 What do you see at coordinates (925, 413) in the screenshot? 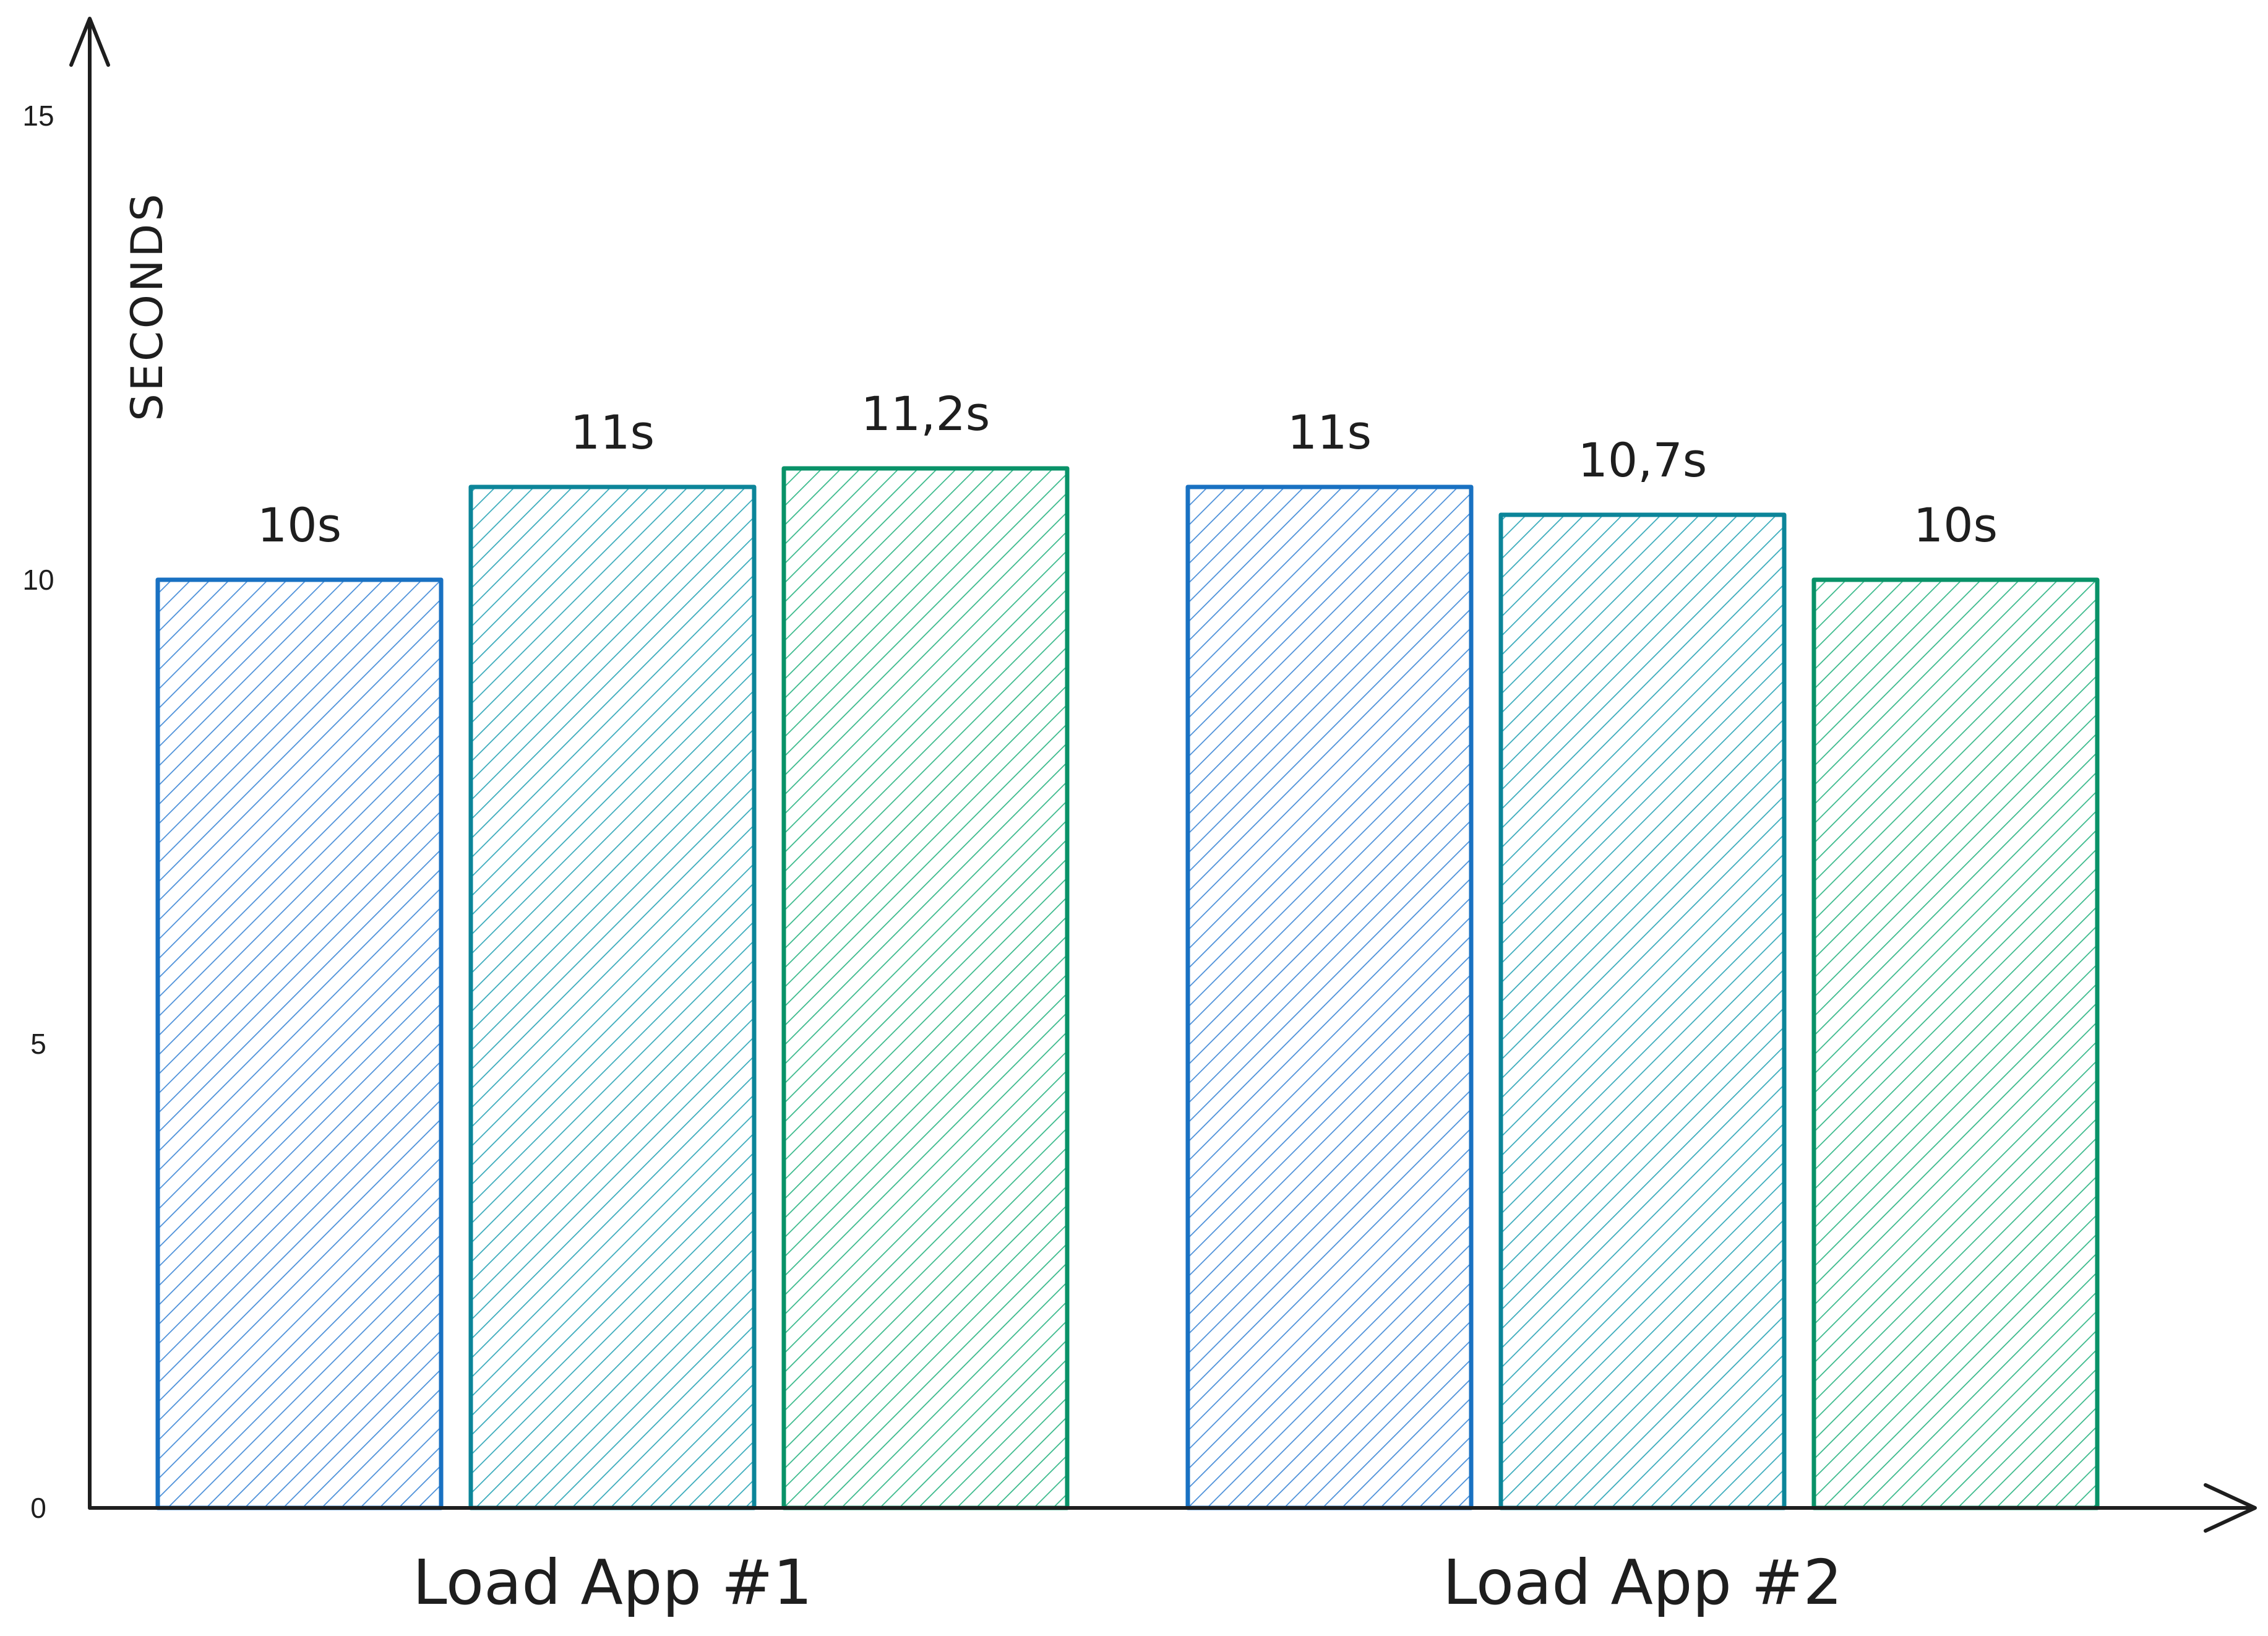
I see `bar-value-label: 11,2s` at bounding box center [925, 413].